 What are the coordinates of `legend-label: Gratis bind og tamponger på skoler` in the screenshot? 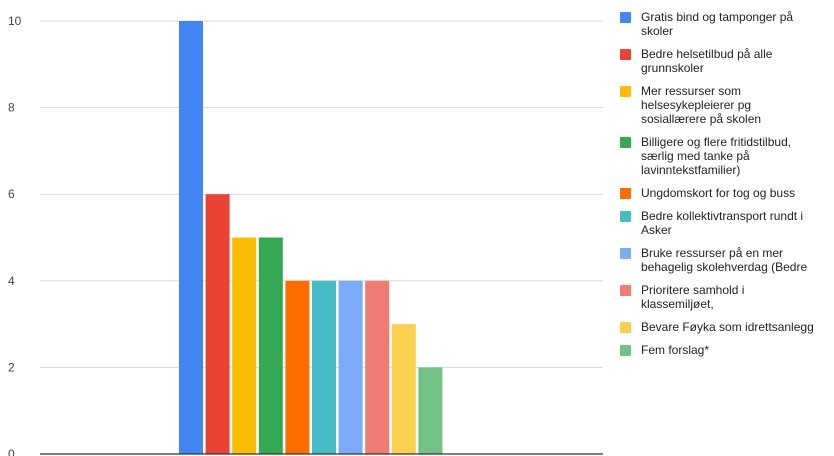 It's located at (717, 24).